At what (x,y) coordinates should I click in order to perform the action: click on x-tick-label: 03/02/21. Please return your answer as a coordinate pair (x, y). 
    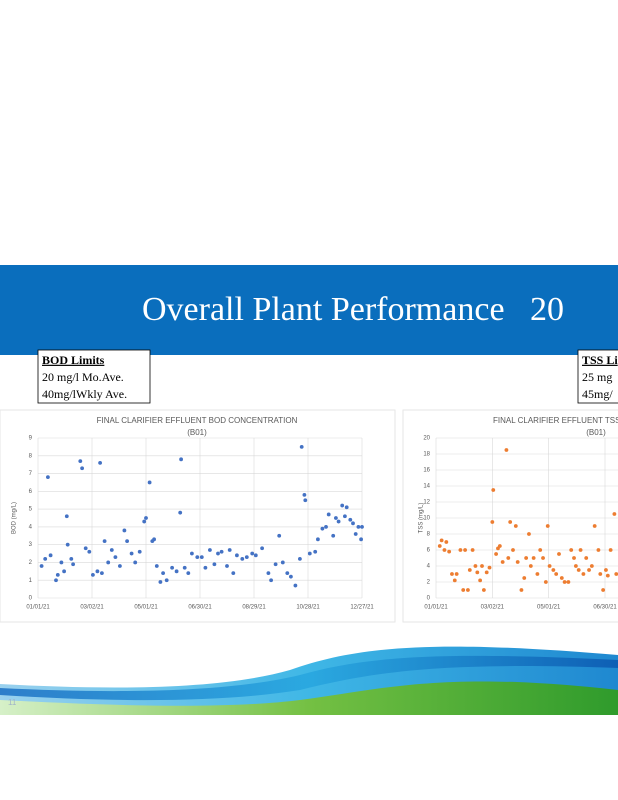
    Looking at the image, I should click on (92, 608).